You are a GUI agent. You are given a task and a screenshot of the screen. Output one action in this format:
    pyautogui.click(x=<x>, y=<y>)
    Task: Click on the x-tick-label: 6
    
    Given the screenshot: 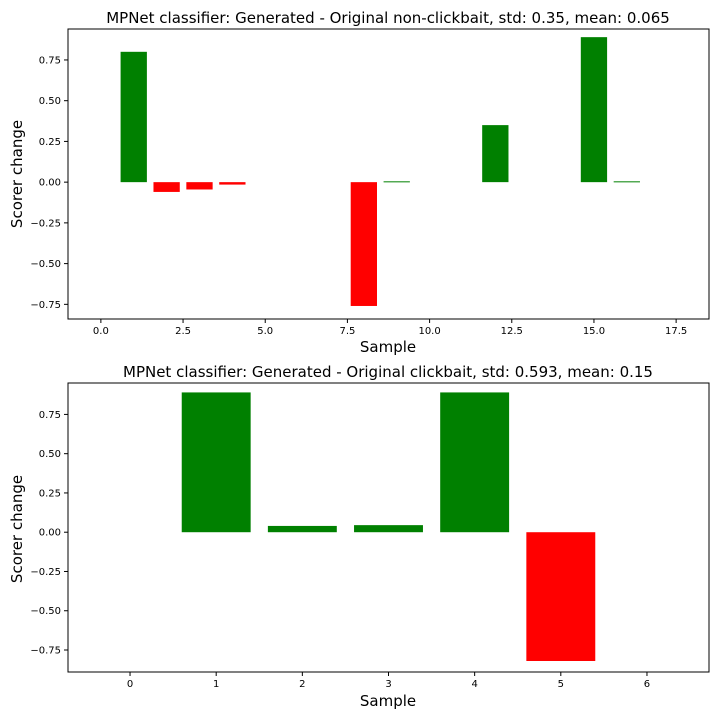 What is the action you would take?
    pyautogui.click(x=647, y=684)
    